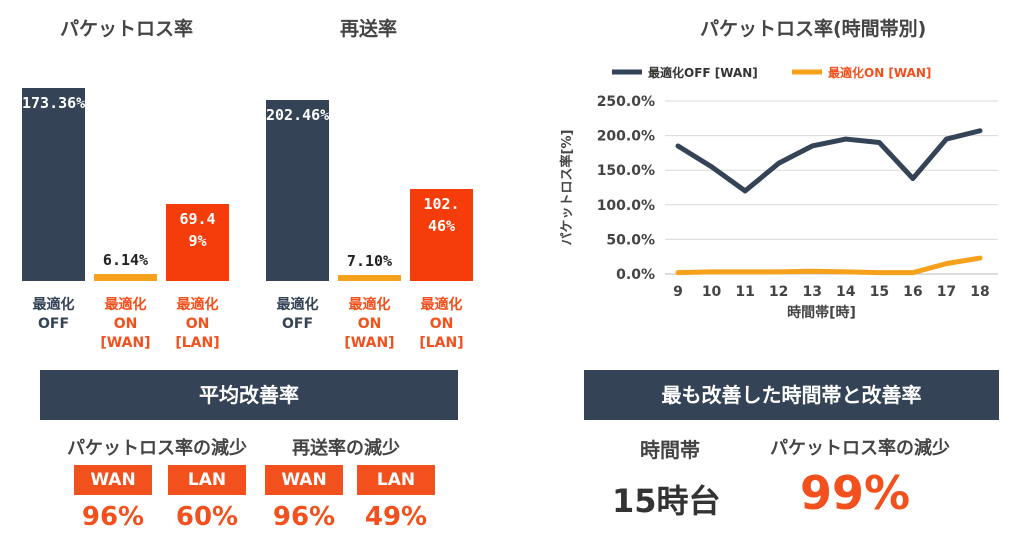 This screenshot has height=536, width=1024. I want to click on legend-label-1: 最適化ON [WAN], so click(879, 72).